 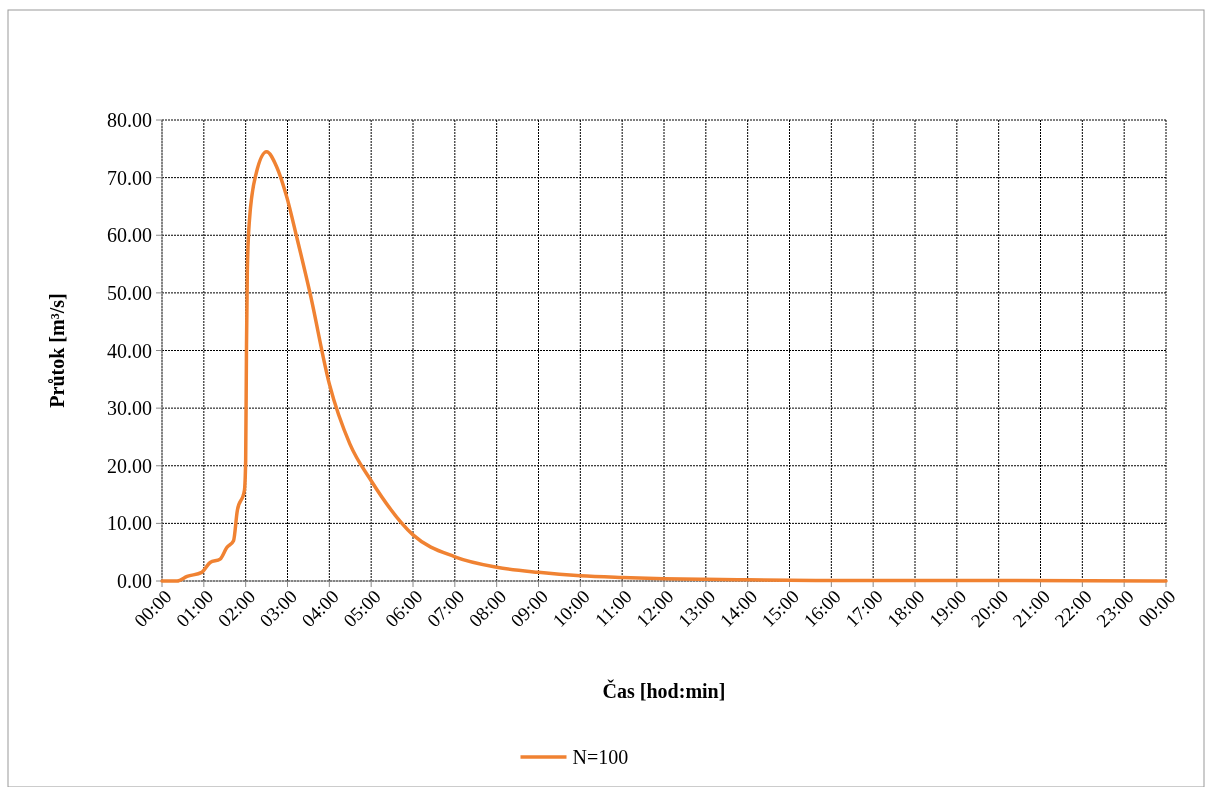 I want to click on y-tick-label: 0.00, so click(x=134, y=581).